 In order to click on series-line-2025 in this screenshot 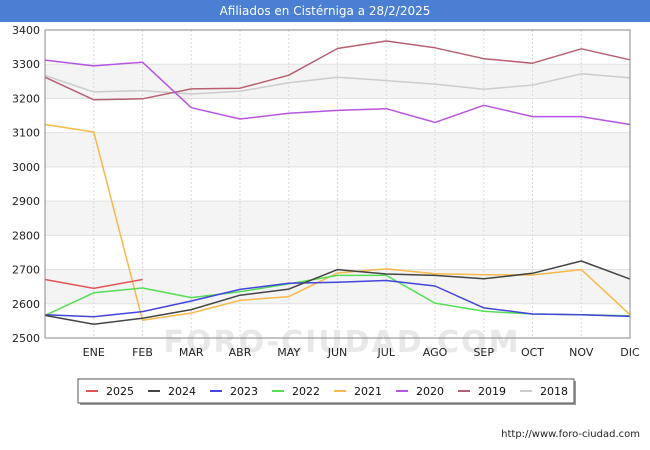, I will do `click(93, 284)`.